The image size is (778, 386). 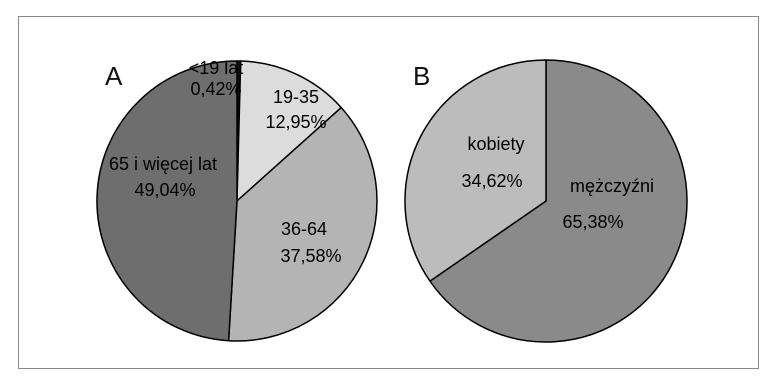 I want to click on slice-value-19-35: 12,95%, so click(x=295, y=122).